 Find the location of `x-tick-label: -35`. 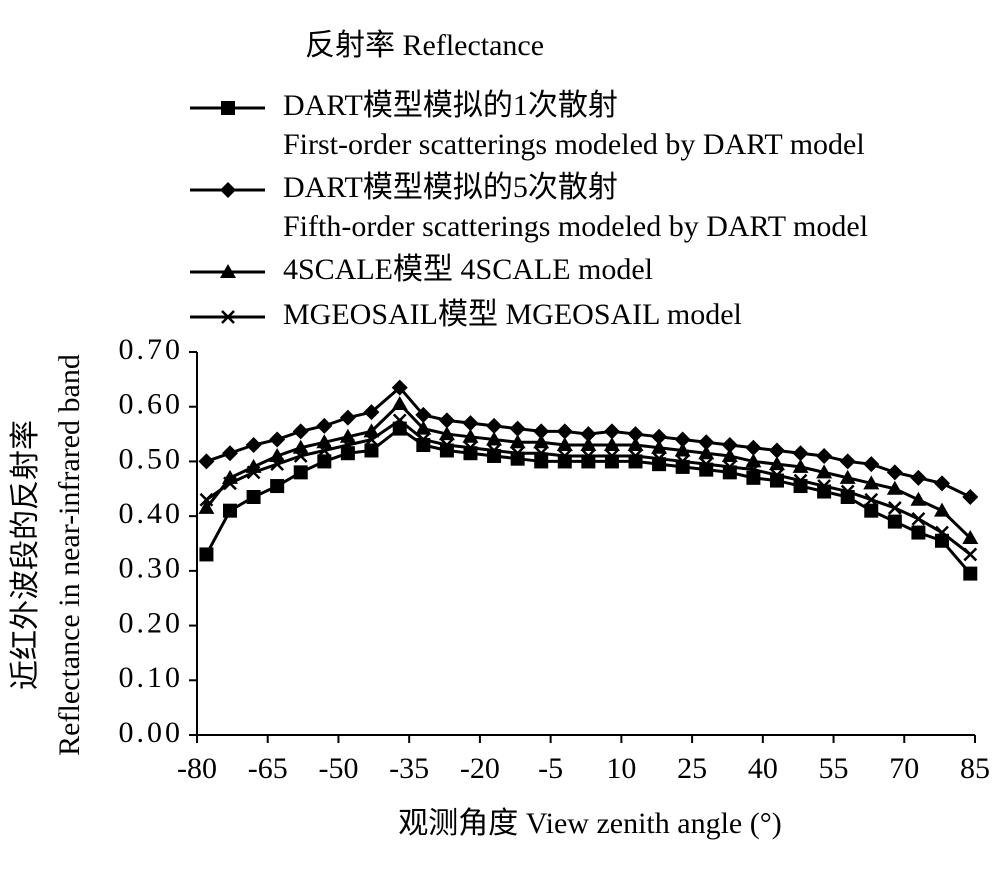

x-tick-label: -35 is located at coordinates (409, 768).